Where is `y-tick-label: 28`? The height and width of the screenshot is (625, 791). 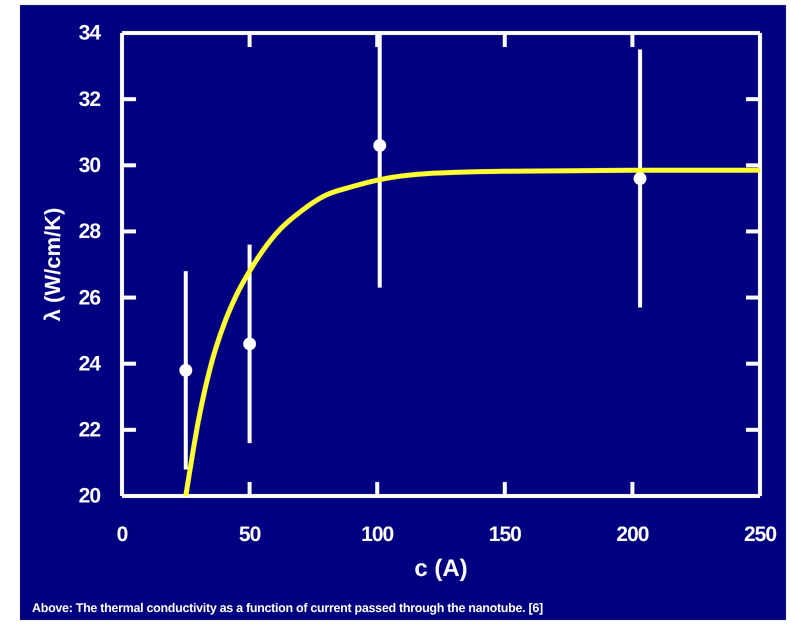
y-tick-label: 28 is located at coordinates (90, 232).